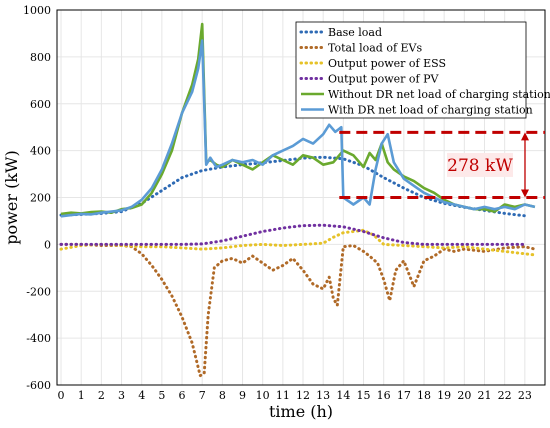 The height and width of the screenshot is (428, 550). What do you see at coordinates (439, 94) in the screenshot?
I see `legend-label: Without DR net load of charging station` at bounding box center [439, 94].